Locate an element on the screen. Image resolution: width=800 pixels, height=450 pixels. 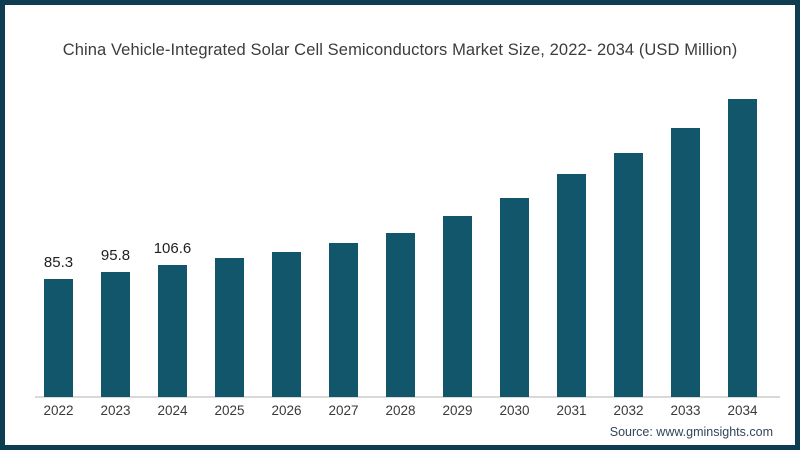
bar-wrapper-2022: 85.3 is located at coordinates (59, 326).